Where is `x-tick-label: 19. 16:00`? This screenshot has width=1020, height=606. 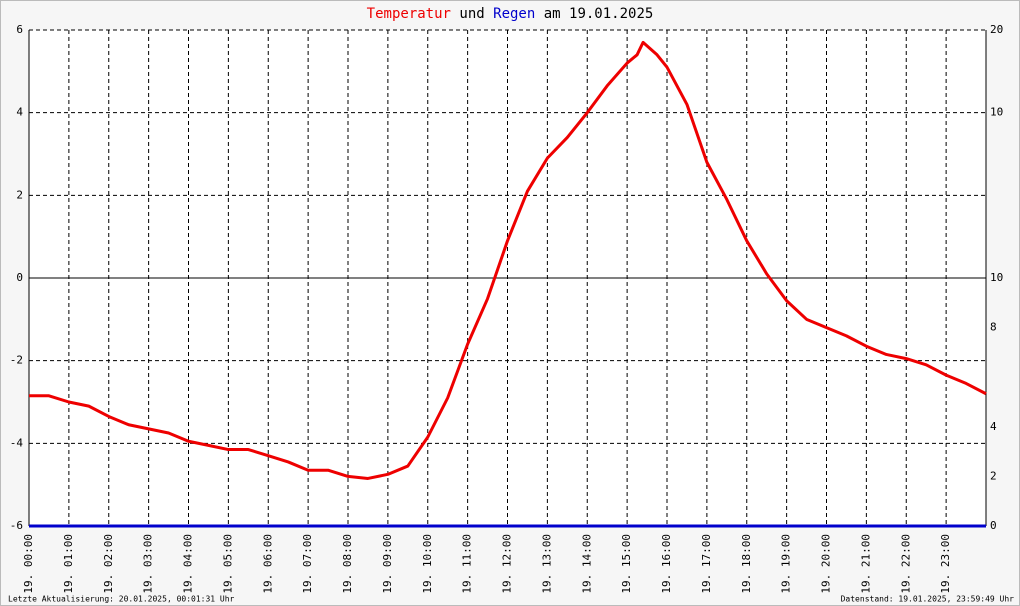 x-tick-label: 19. 16:00 is located at coordinates (666, 564).